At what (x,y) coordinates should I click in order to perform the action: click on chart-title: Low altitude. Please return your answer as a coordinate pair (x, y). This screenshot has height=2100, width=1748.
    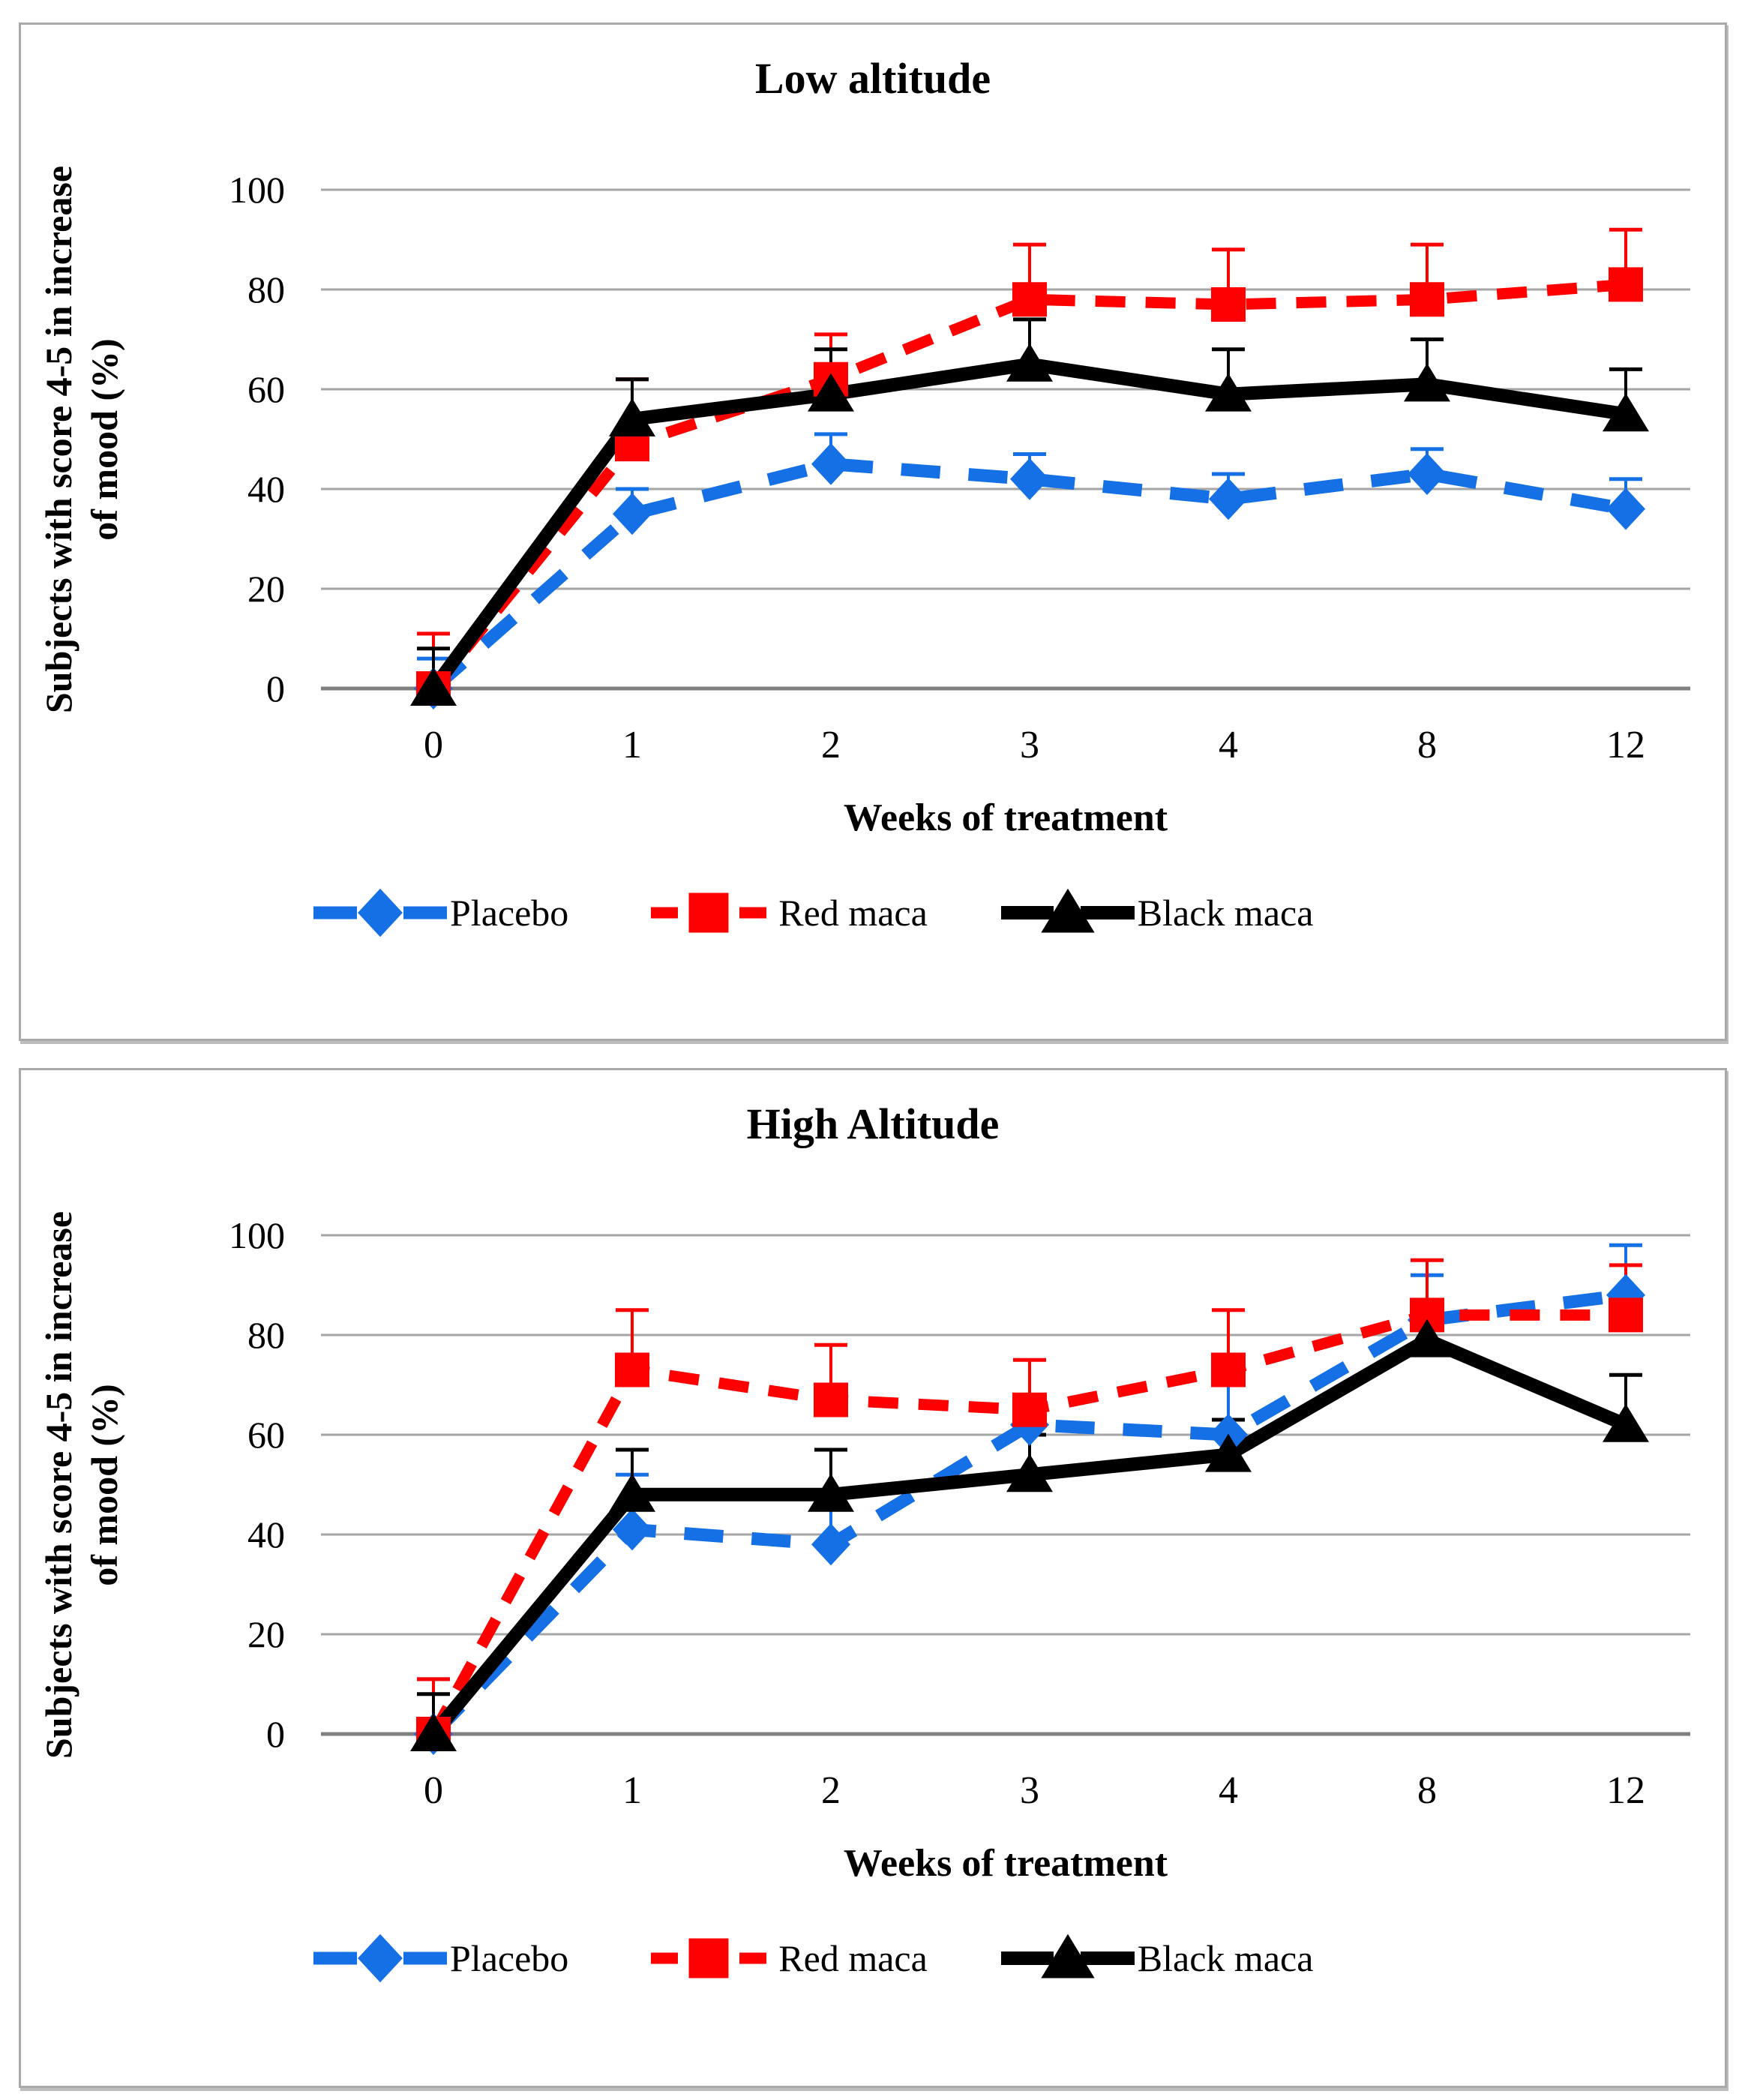
    Looking at the image, I should click on (873, 78).